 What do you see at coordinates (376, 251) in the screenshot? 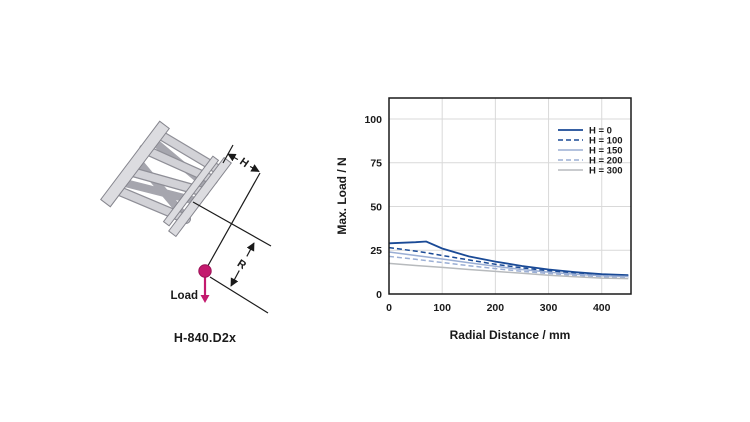
I see `y-tick-label: 25` at bounding box center [376, 251].